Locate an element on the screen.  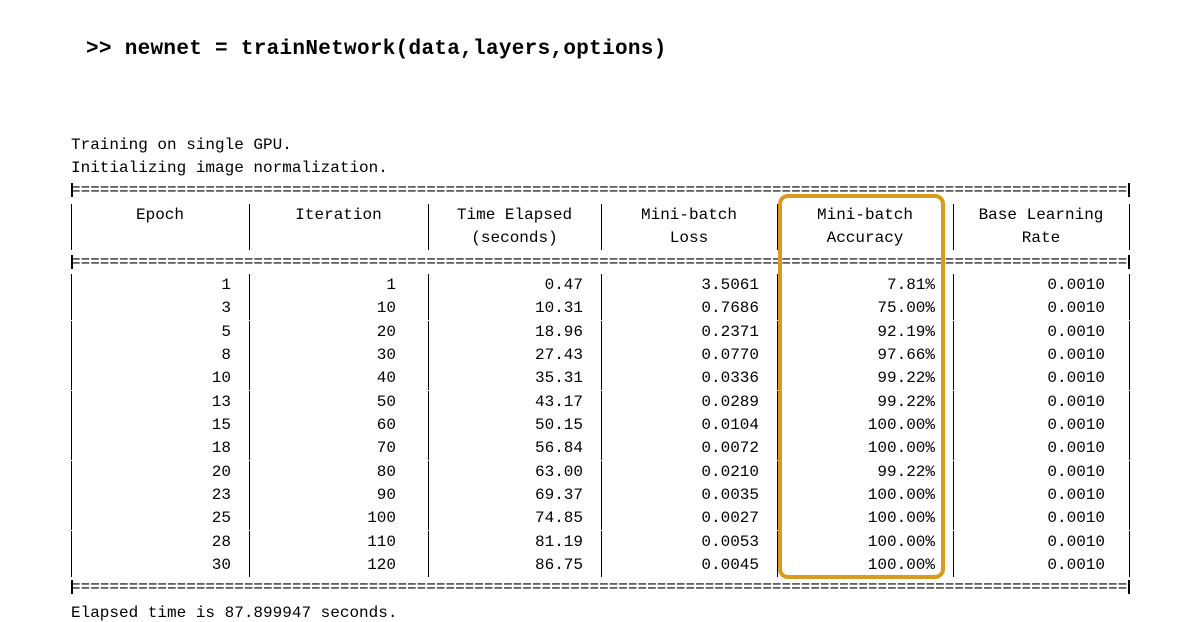
table-row: 28 110 81.19 0.0053 100.00% 0.0010 is located at coordinates (602, 542).